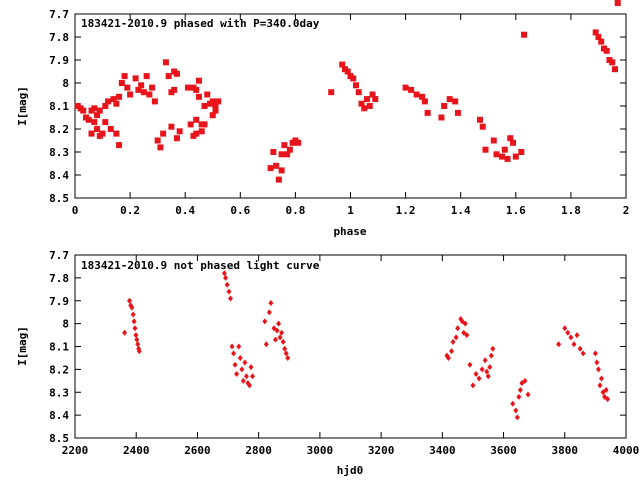 The image size is (640, 480). I want to click on plot-title: 183421-2010.9 not phased light curve, so click(200, 265).